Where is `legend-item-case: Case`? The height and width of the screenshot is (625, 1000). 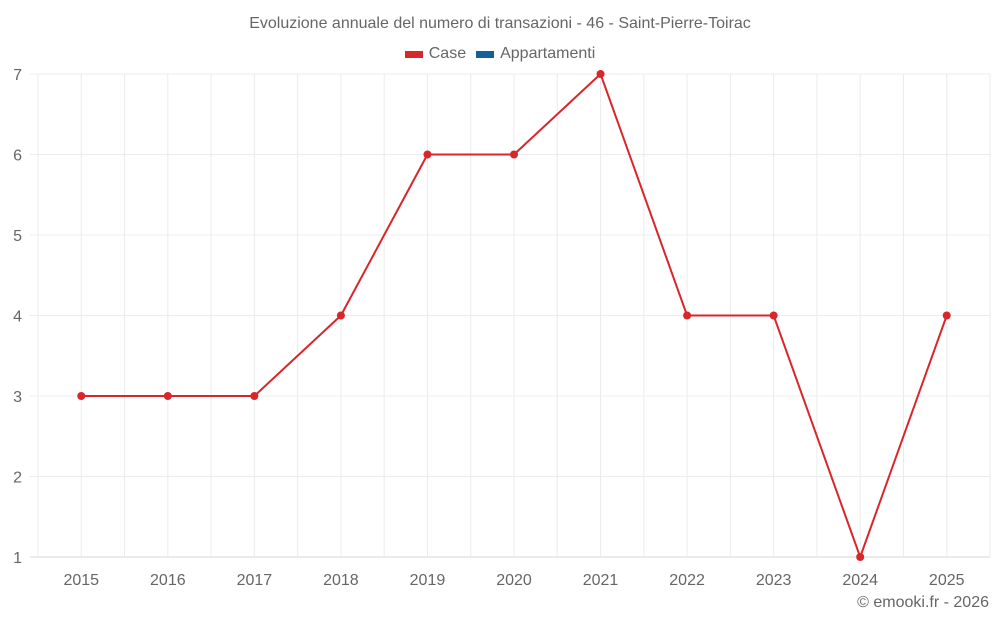 legend-item-case: Case is located at coordinates (435, 54).